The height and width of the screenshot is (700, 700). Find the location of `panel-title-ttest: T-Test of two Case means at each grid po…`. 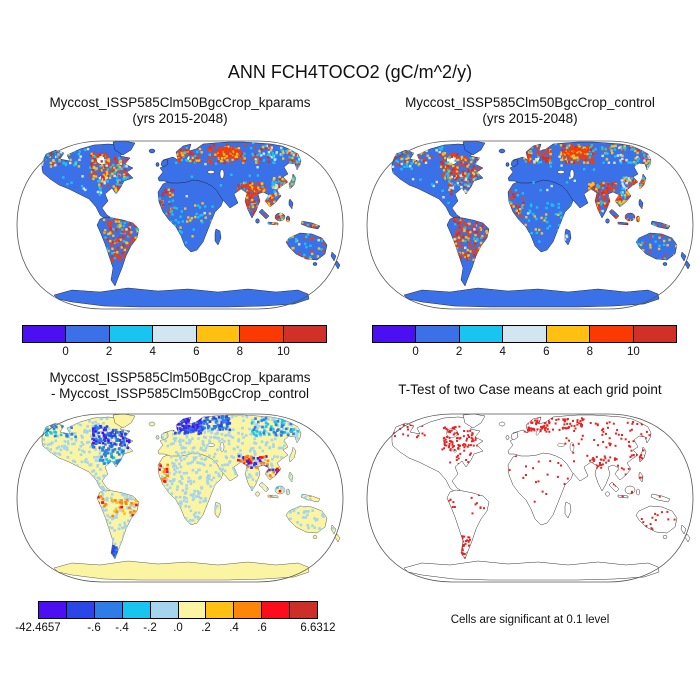

panel-title-ttest: T-Test of two Case means at each grid po… is located at coordinates (527, 390).